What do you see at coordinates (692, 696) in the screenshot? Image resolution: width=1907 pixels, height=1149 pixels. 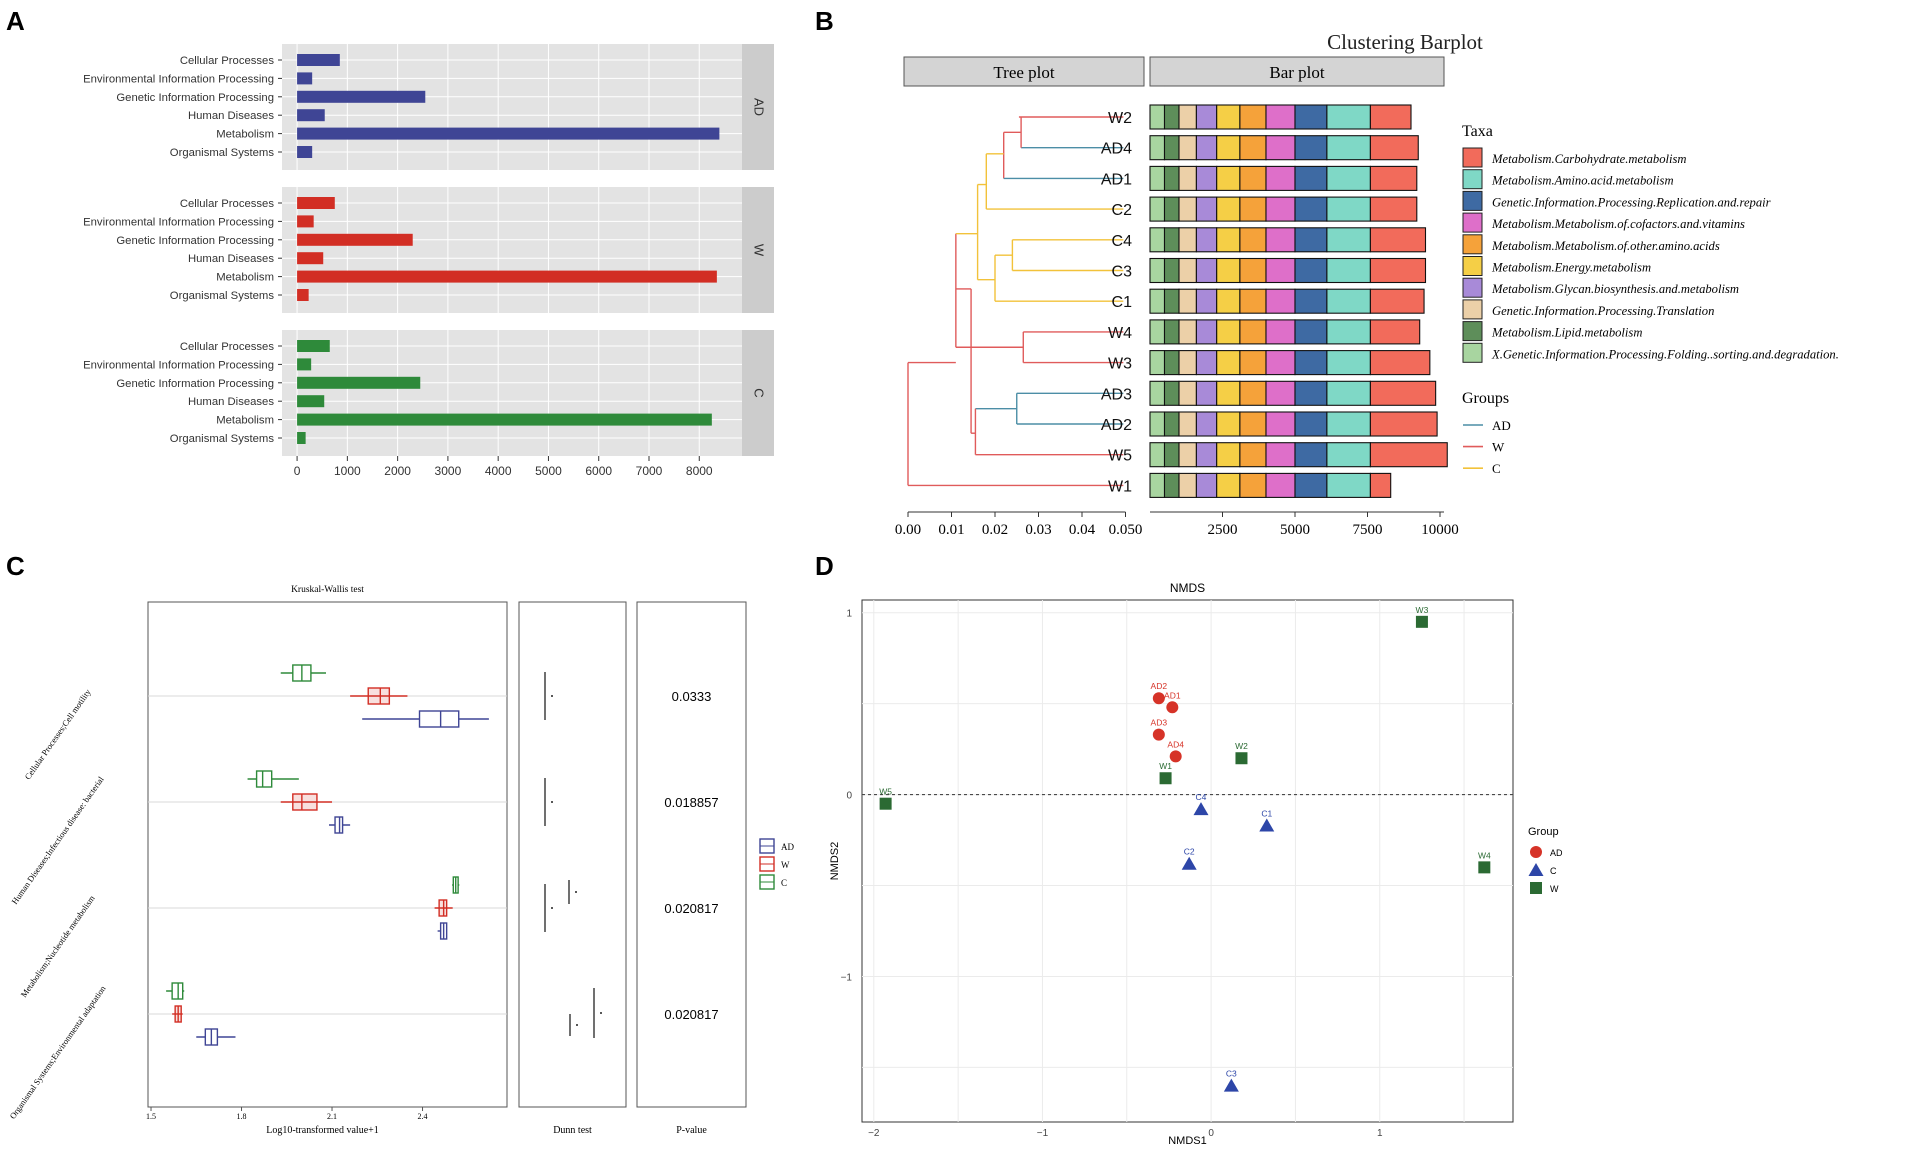 I see `pvalue-label: 0.0333` at bounding box center [692, 696].